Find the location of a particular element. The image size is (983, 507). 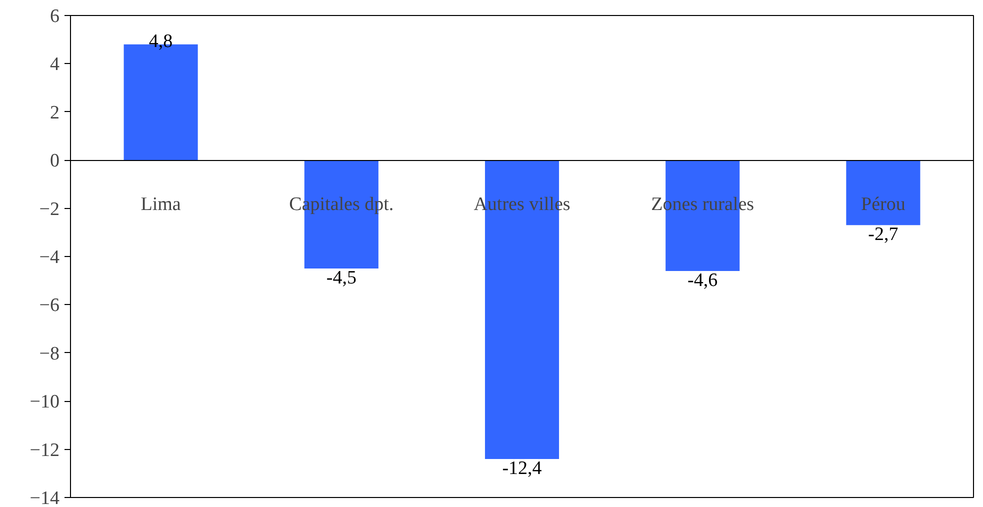

y-tick-label: 4 is located at coordinates (55, 65).